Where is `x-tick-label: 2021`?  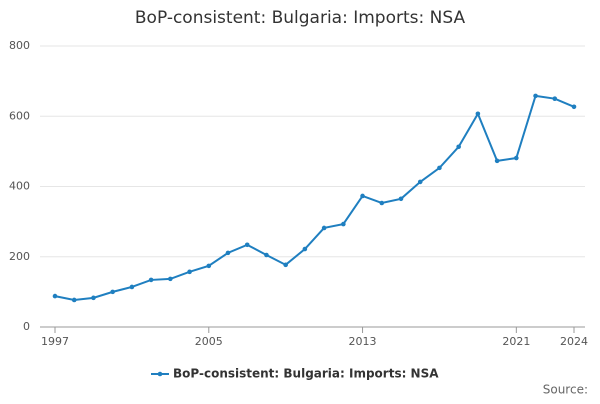 x-tick-label: 2021 is located at coordinates (516, 341).